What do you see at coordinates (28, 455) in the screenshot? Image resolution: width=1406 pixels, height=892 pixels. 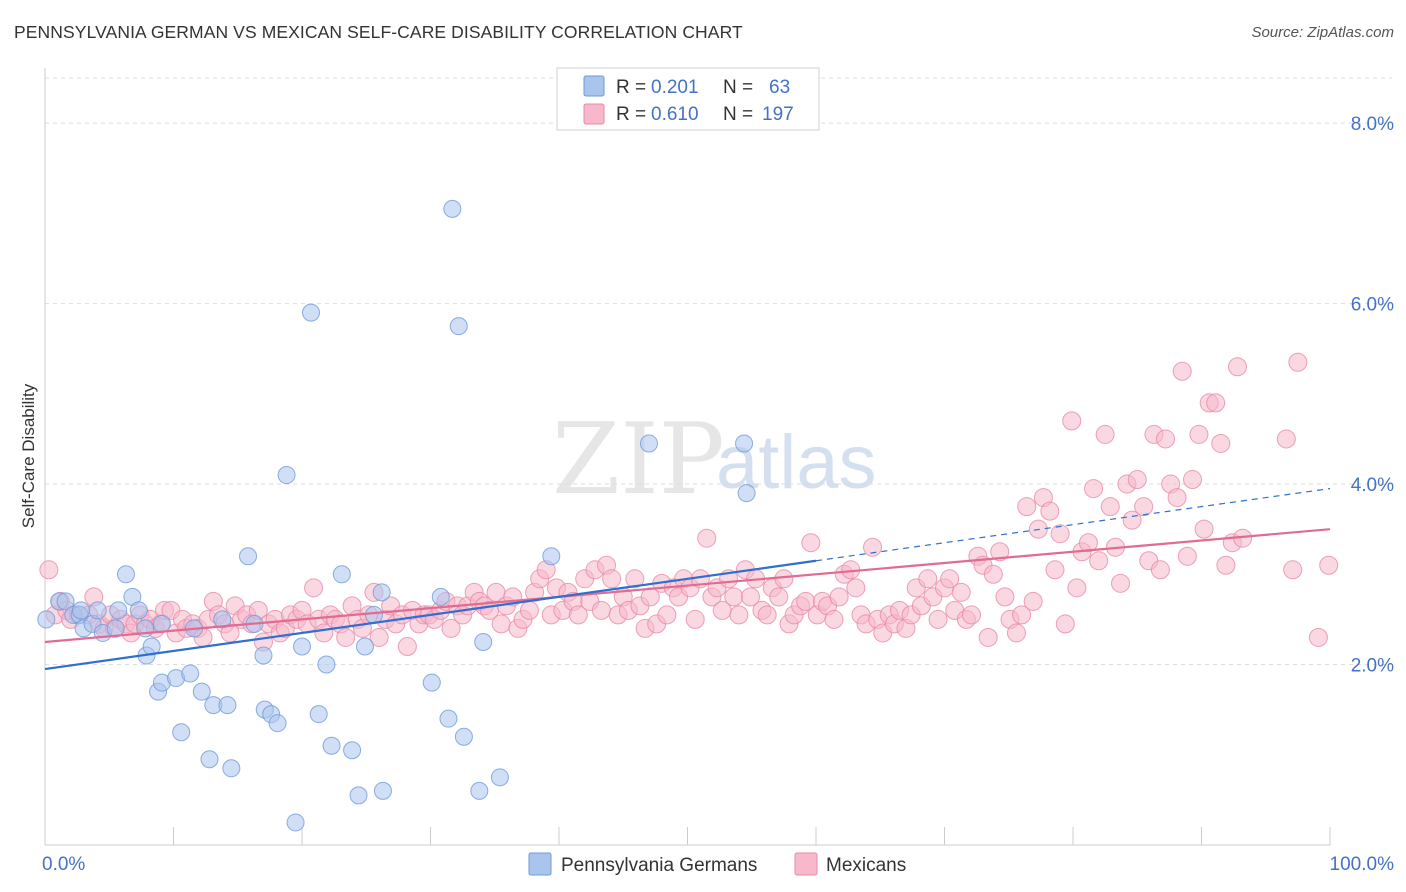 I see `y-axis-label: Self-Care Disability` at bounding box center [28, 455].